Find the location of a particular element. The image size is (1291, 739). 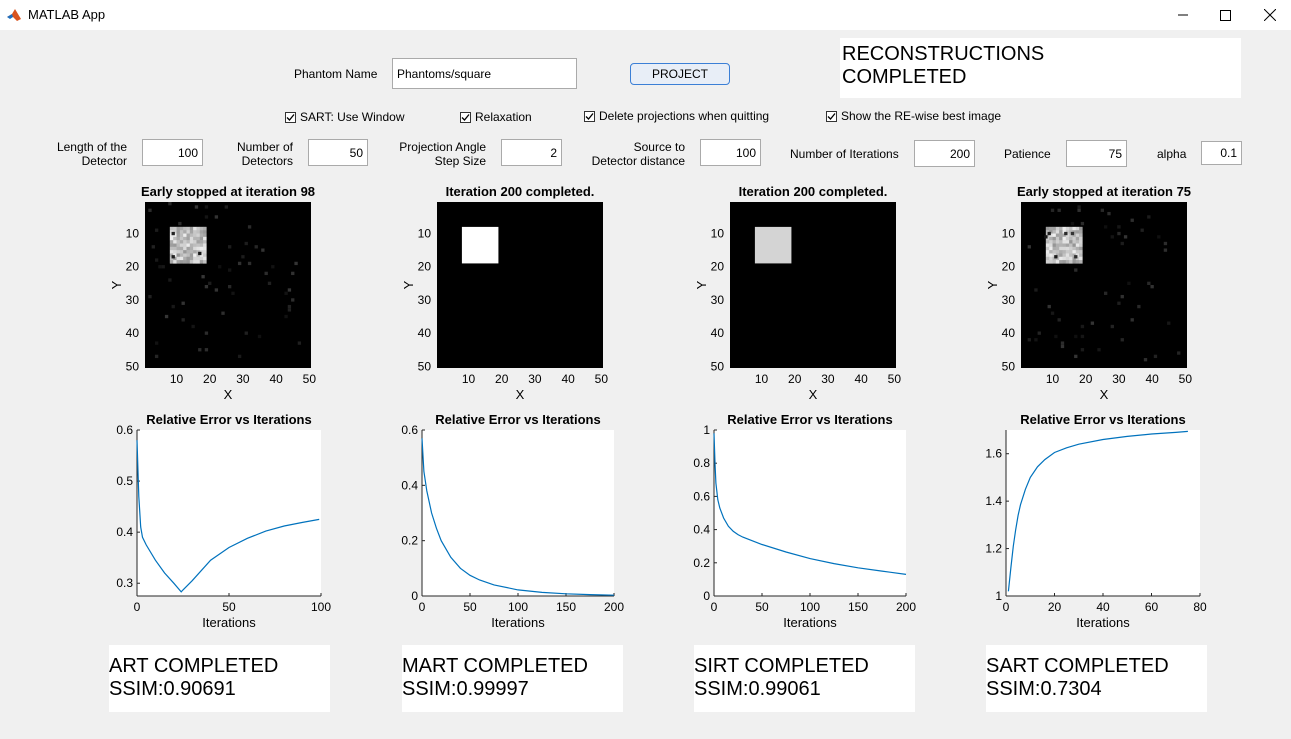

alpha-input: 0.1 is located at coordinates (1221, 153).